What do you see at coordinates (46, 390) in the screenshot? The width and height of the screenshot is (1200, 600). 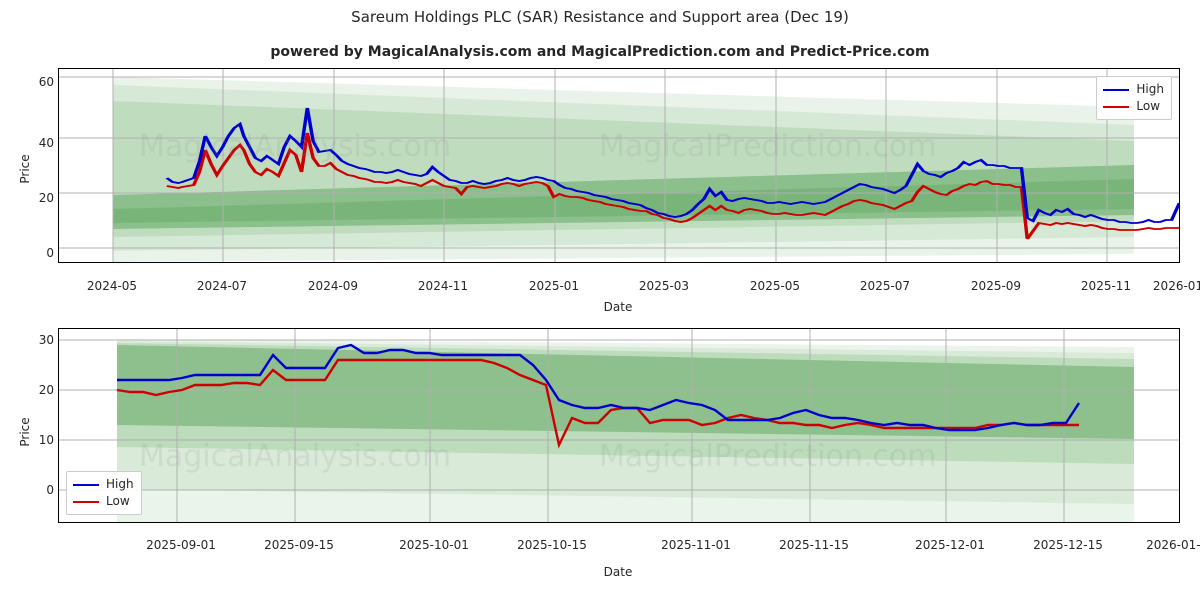 I see `bottom-ytick-20: 20` at bounding box center [46, 390].